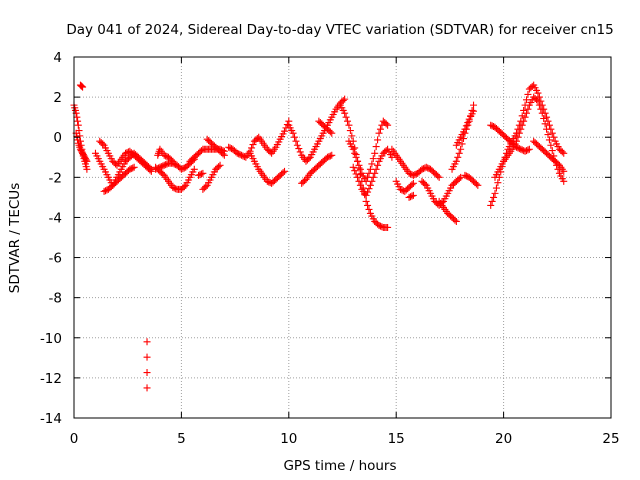  I want to click on y-tick-label: -6, so click(55, 259).